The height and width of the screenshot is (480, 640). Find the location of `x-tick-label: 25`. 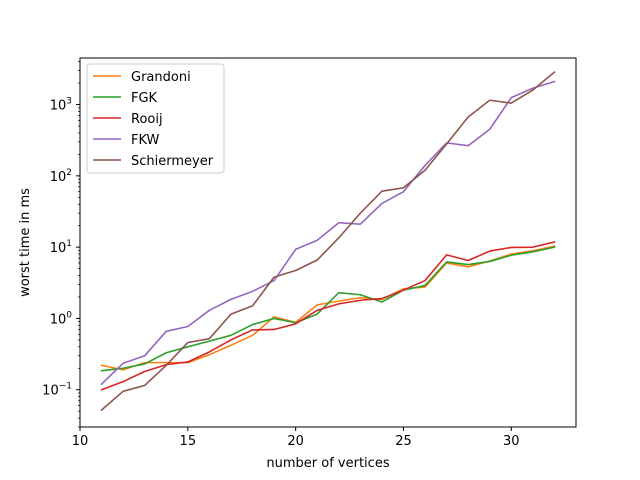

x-tick-label: 25 is located at coordinates (403, 441).